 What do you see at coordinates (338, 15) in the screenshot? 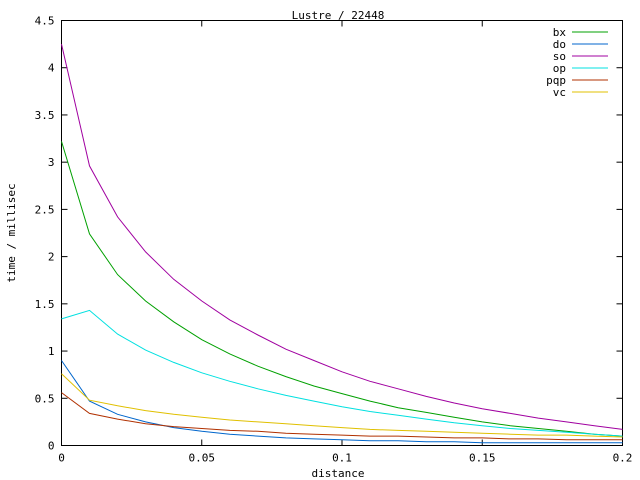
I see `chart-title: Lustre / 22448` at bounding box center [338, 15].